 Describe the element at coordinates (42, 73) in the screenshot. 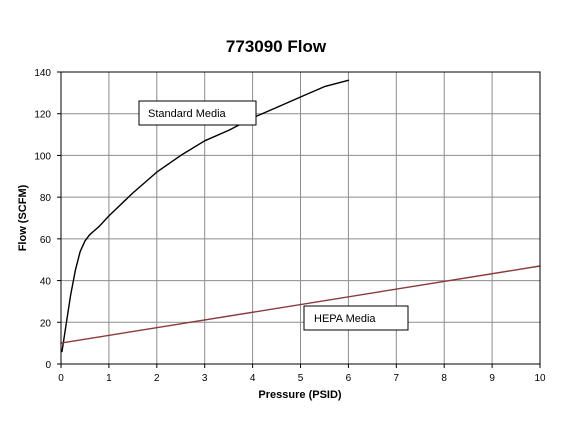

I see `y-tick-label: 140` at that location.